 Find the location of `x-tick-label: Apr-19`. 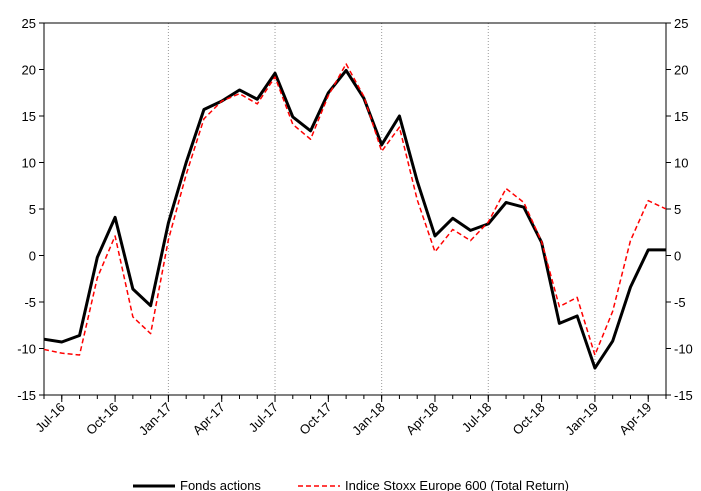

x-tick-label: Apr-19 is located at coordinates (635, 419).